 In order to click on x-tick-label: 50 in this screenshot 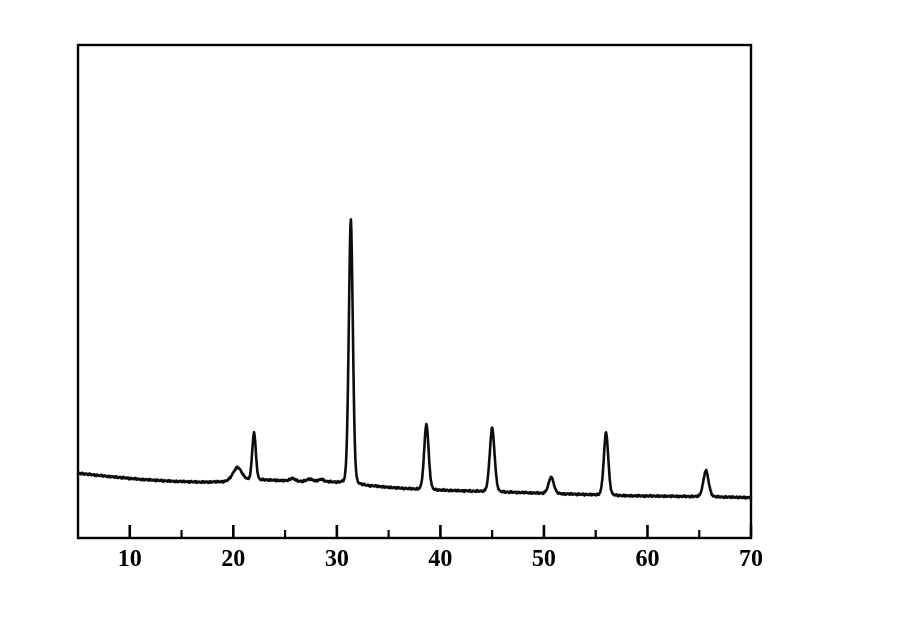, I will do `click(544, 559)`.